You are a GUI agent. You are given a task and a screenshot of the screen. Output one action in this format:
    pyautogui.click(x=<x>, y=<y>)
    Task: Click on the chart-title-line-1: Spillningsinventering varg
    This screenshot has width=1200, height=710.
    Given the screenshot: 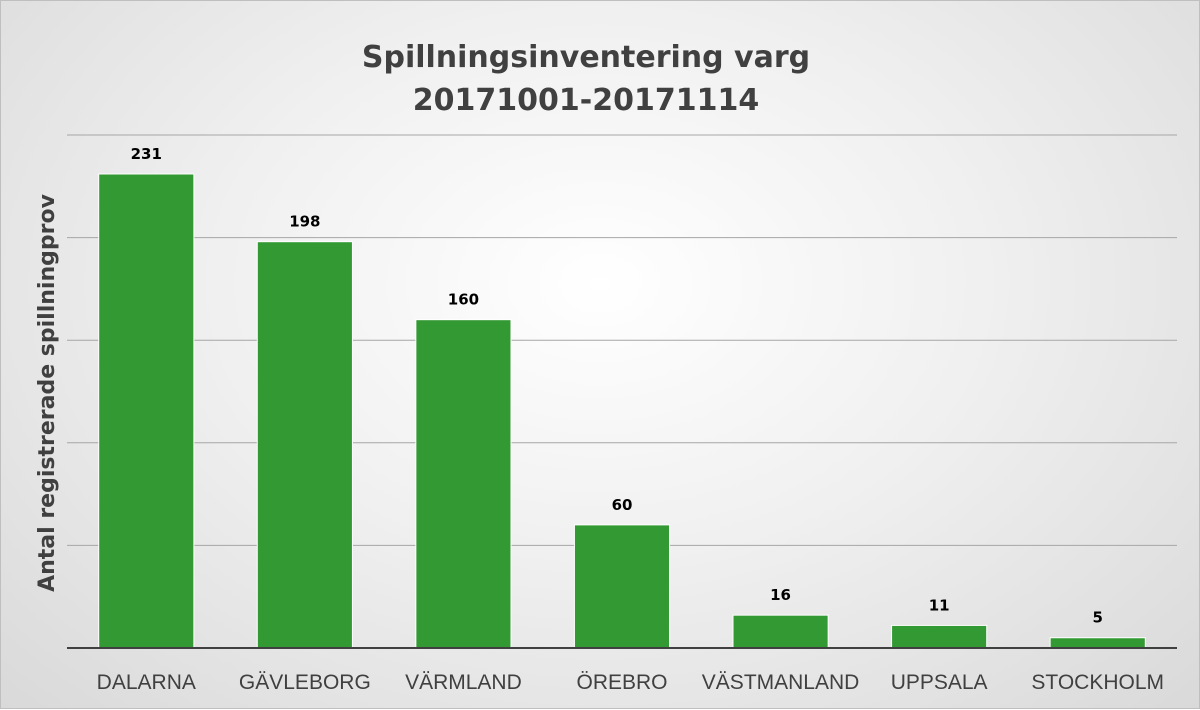 What is the action you would take?
    pyautogui.click(x=586, y=57)
    